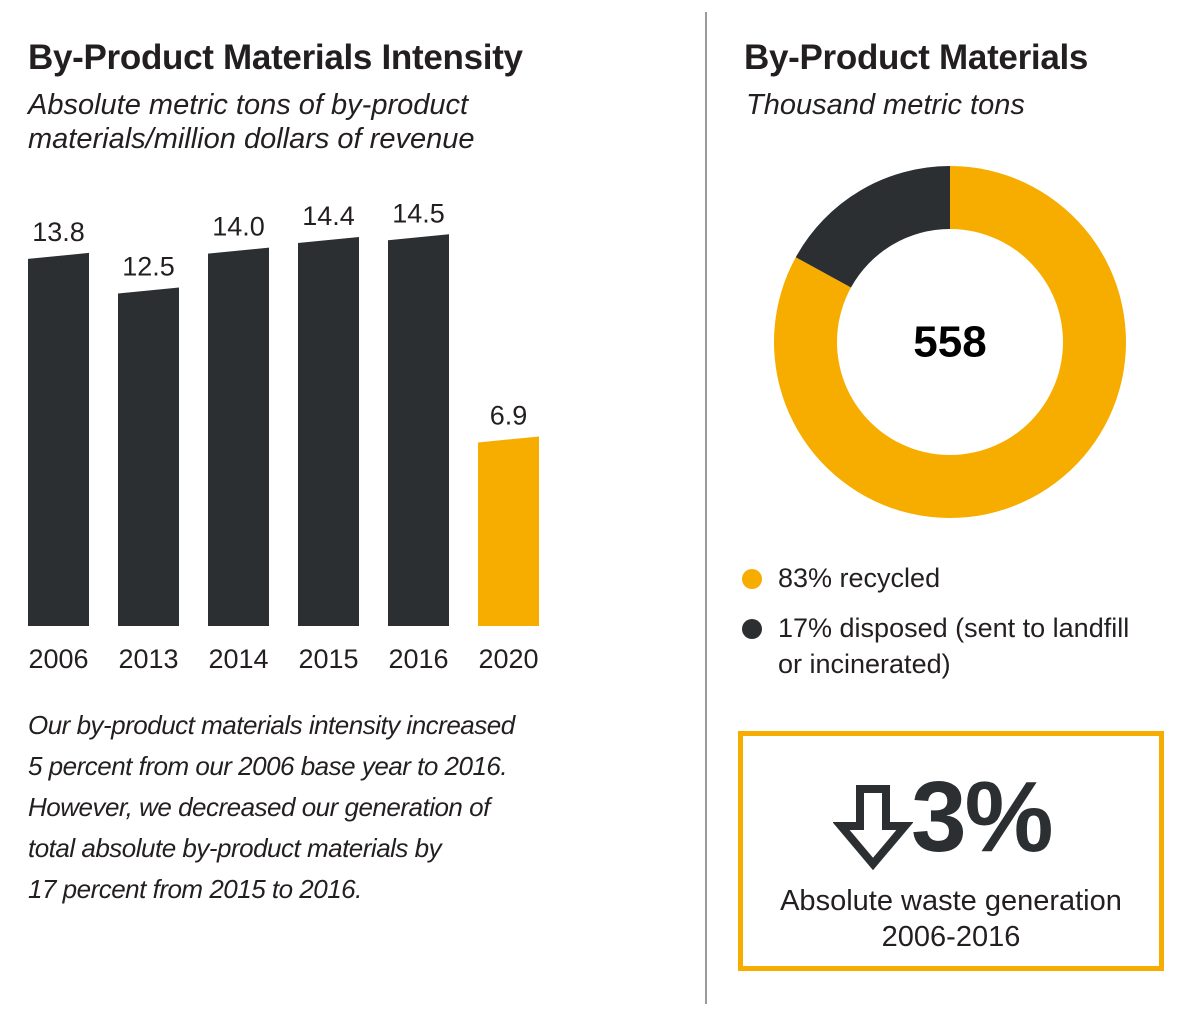 The width and height of the screenshot is (1200, 1016). What do you see at coordinates (752, 579) in the screenshot?
I see `legend-swatch-recycled` at bounding box center [752, 579].